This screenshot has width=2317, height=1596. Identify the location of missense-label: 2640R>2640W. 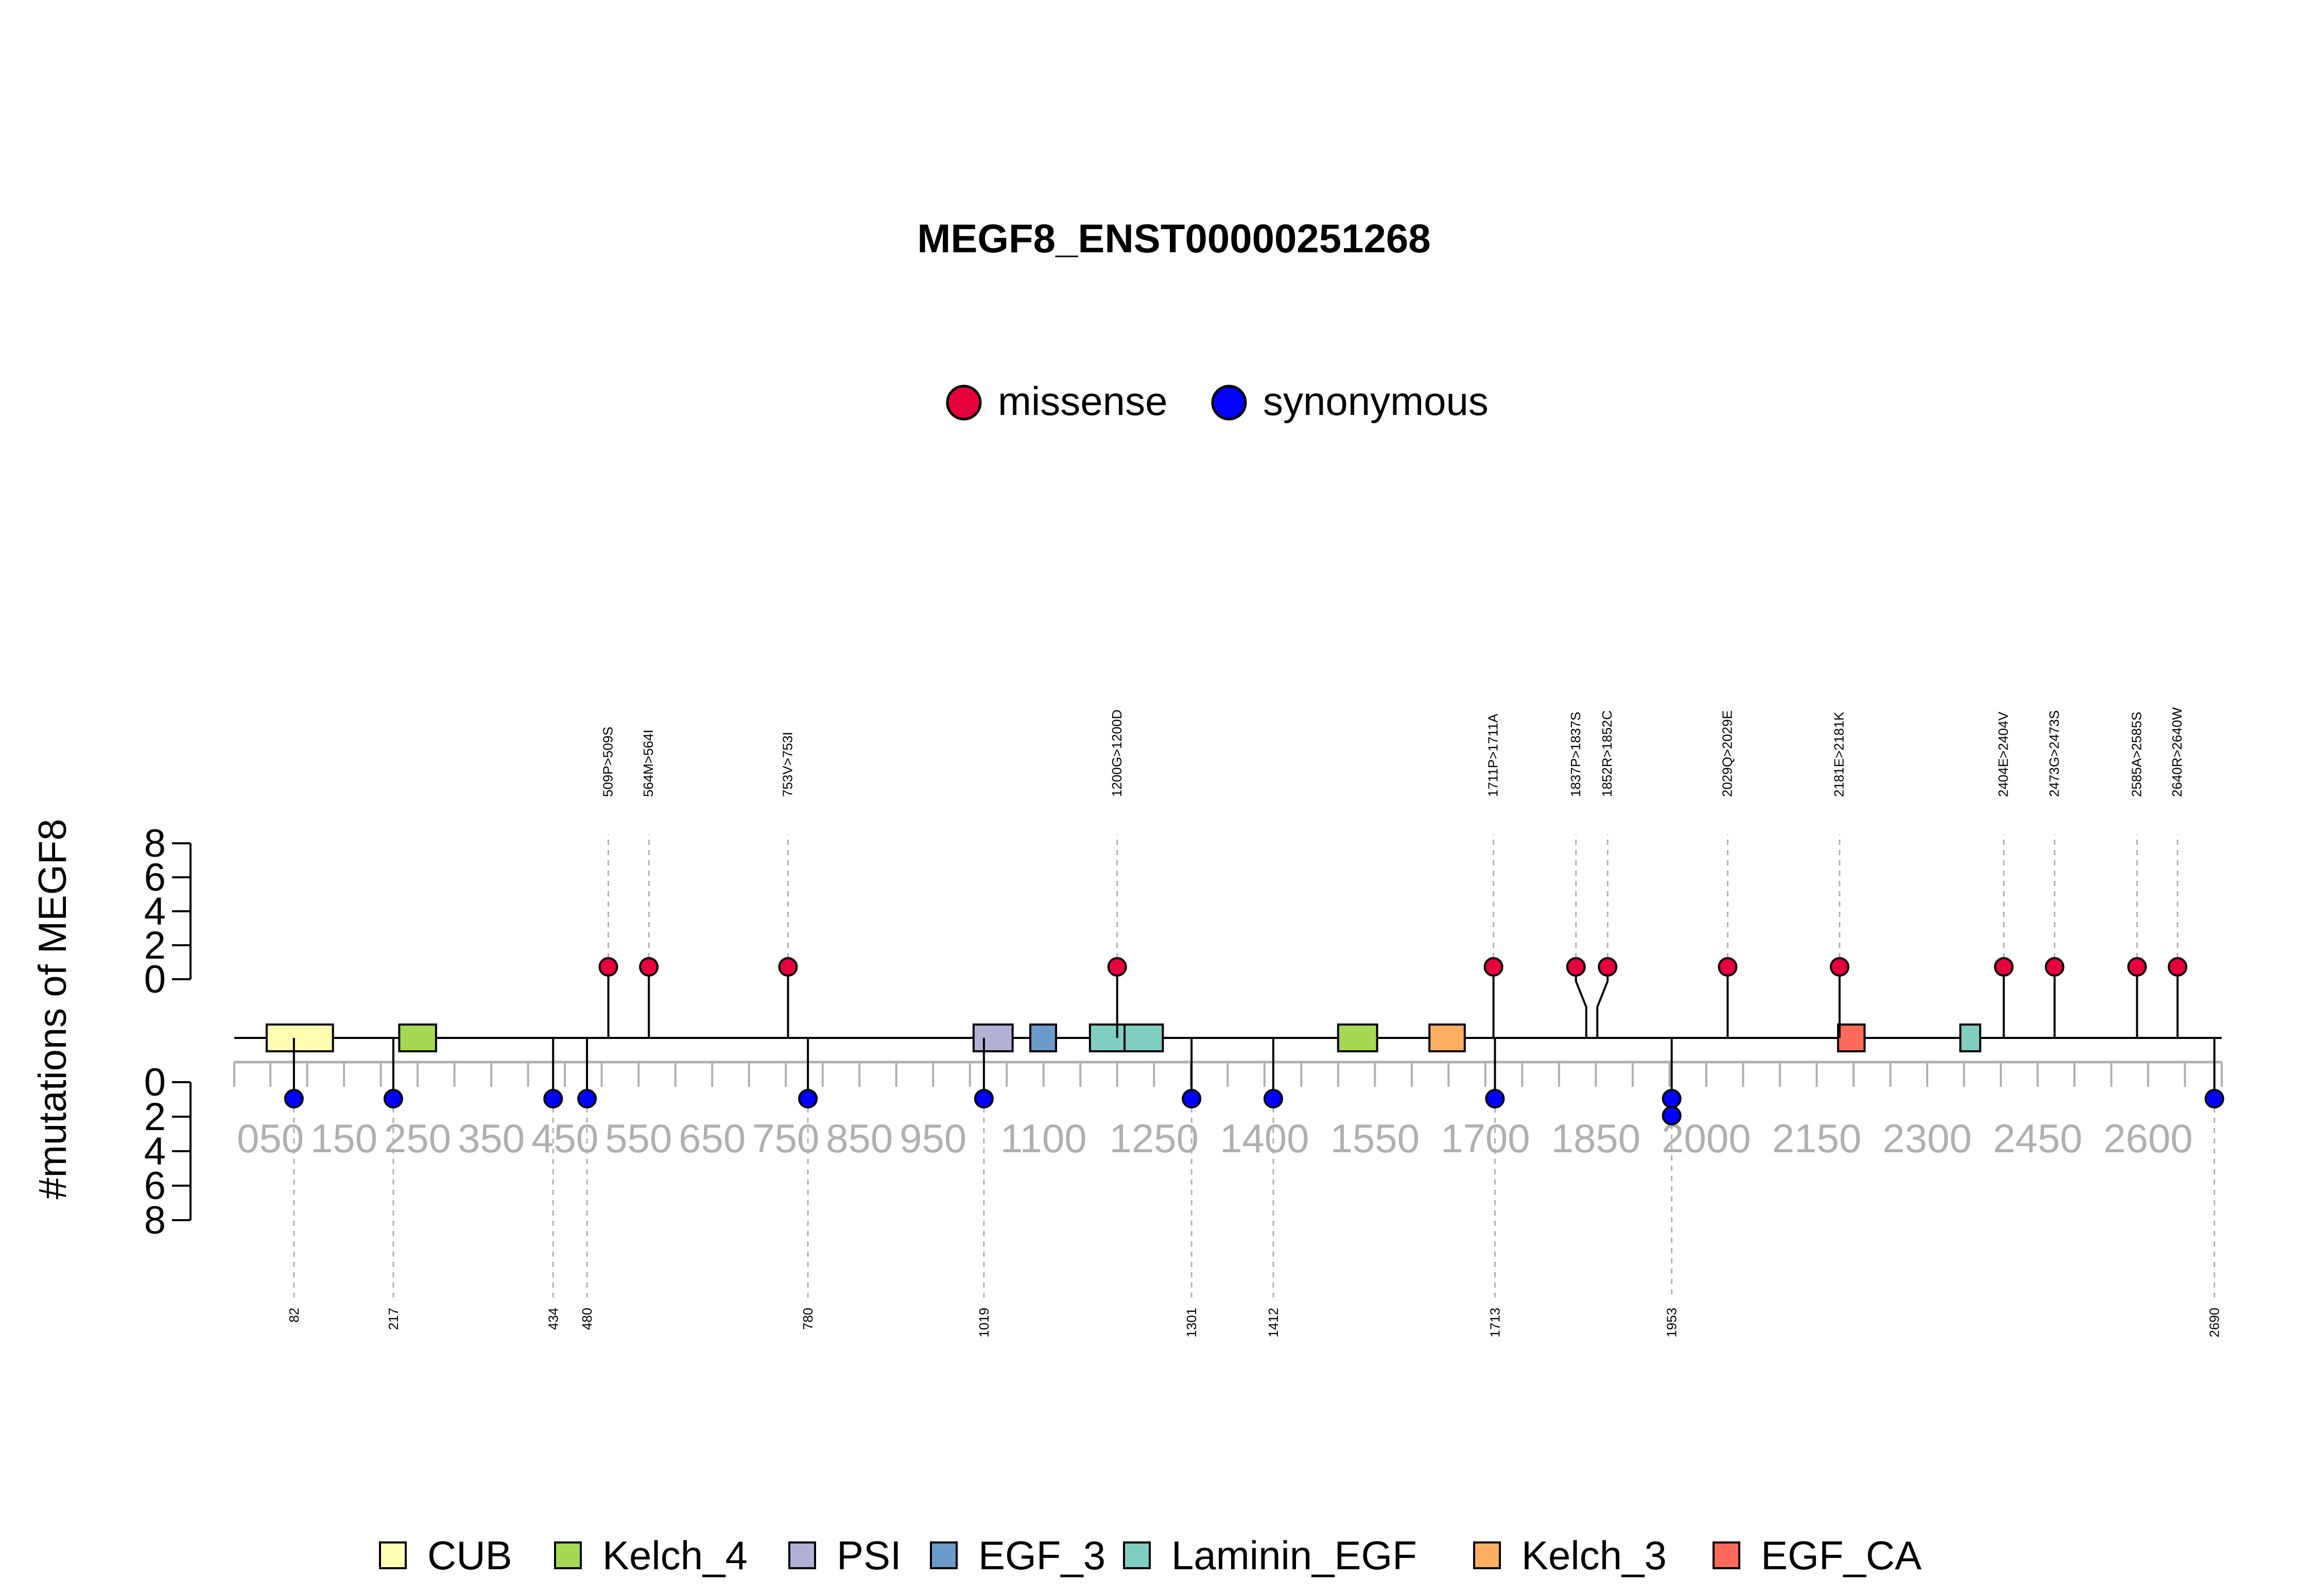
(2177, 752).